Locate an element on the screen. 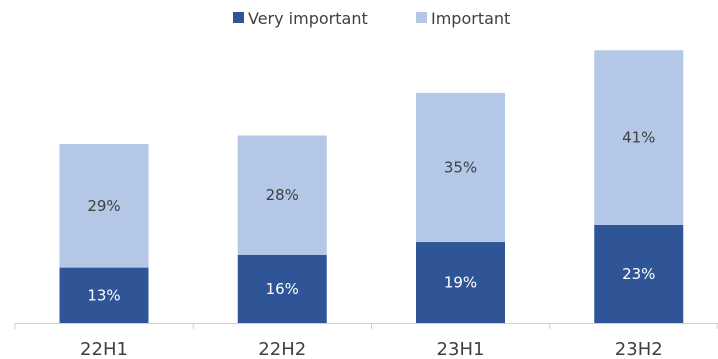  bar-very-important-23h2 is located at coordinates (639, 273).